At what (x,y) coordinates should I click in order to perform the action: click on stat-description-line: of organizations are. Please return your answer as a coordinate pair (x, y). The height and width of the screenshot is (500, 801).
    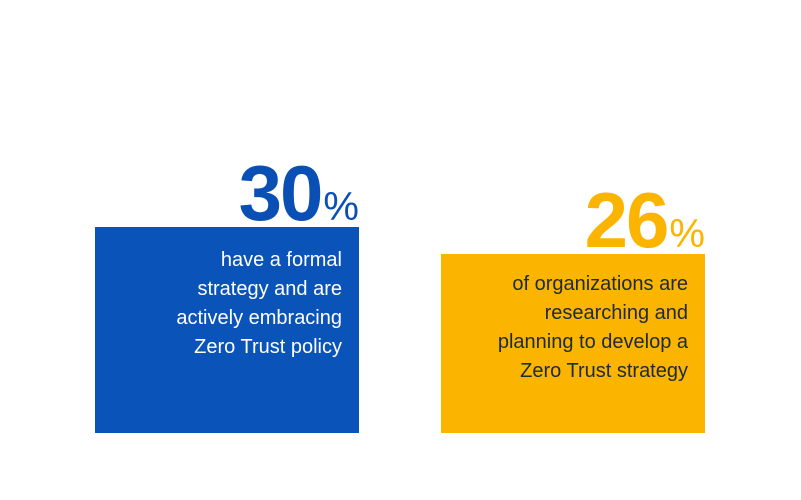
    Looking at the image, I should click on (600, 284).